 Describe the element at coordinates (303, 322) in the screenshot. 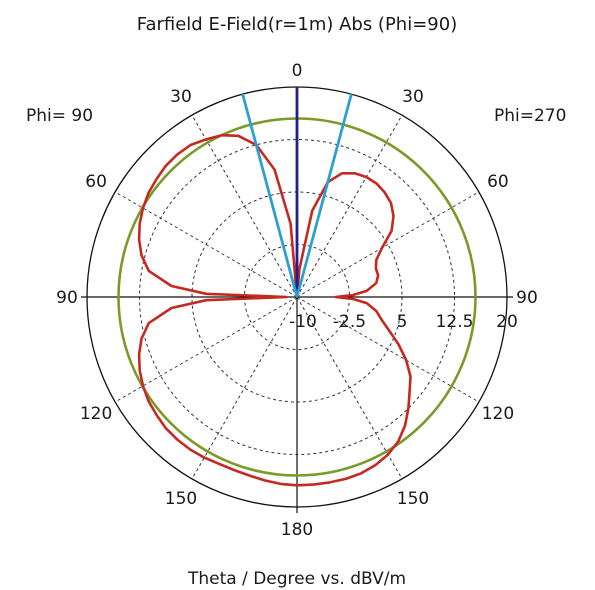

I see `radial-tick-label: -10` at that location.